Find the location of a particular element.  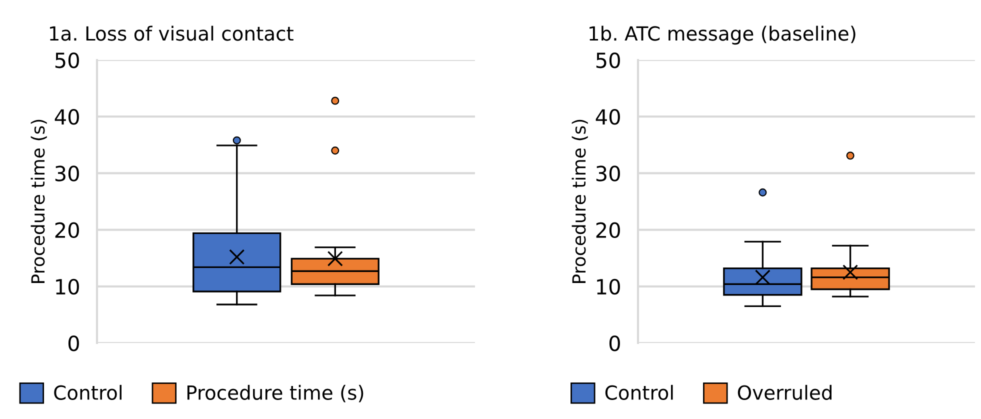

chart-title: 1a. Loss of visual contact is located at coordinates (172, 33).